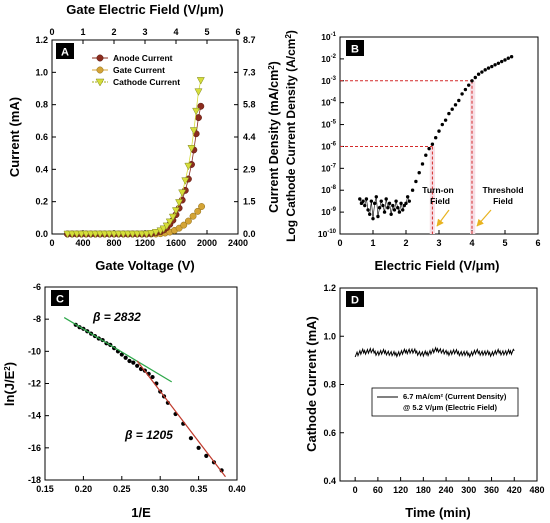 The width and height of the screenshot is (550, 523). Describe the element at coordinates (141, 512) in the screenshot. I see `panel-c-xlabel: 1/E` at that location.